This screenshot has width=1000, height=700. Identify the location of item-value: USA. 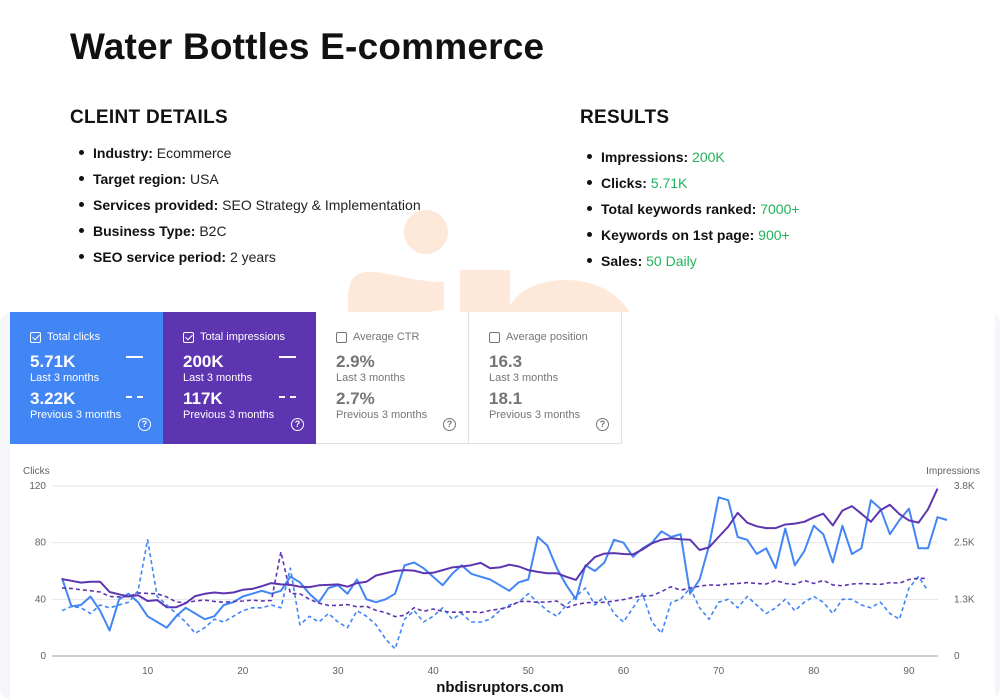
(204, 179).